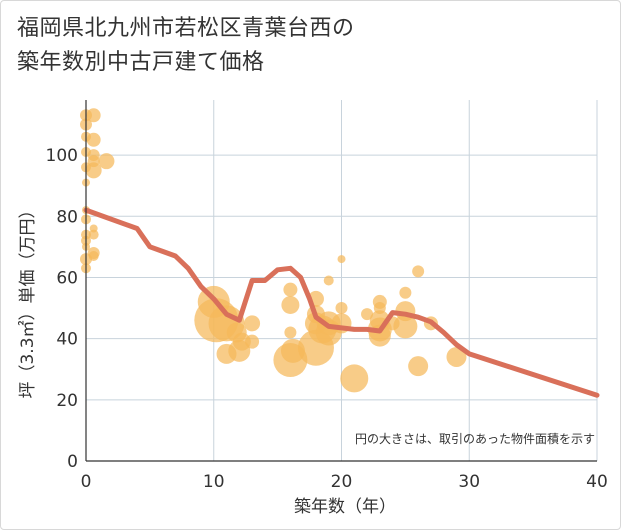  I want to click on x-axis-label: 築年数（年）, so click(345, 507).